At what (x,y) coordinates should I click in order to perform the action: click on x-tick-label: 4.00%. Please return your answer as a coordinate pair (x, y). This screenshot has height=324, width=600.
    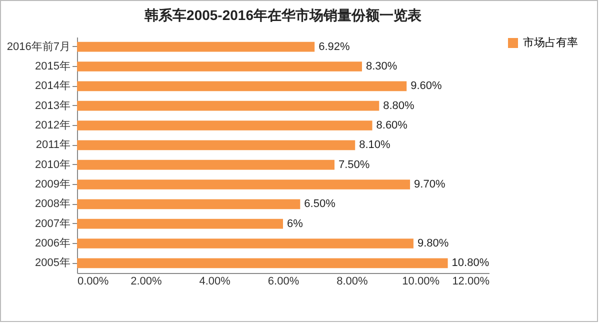
    Looking at the image, I should click on (215, 282).